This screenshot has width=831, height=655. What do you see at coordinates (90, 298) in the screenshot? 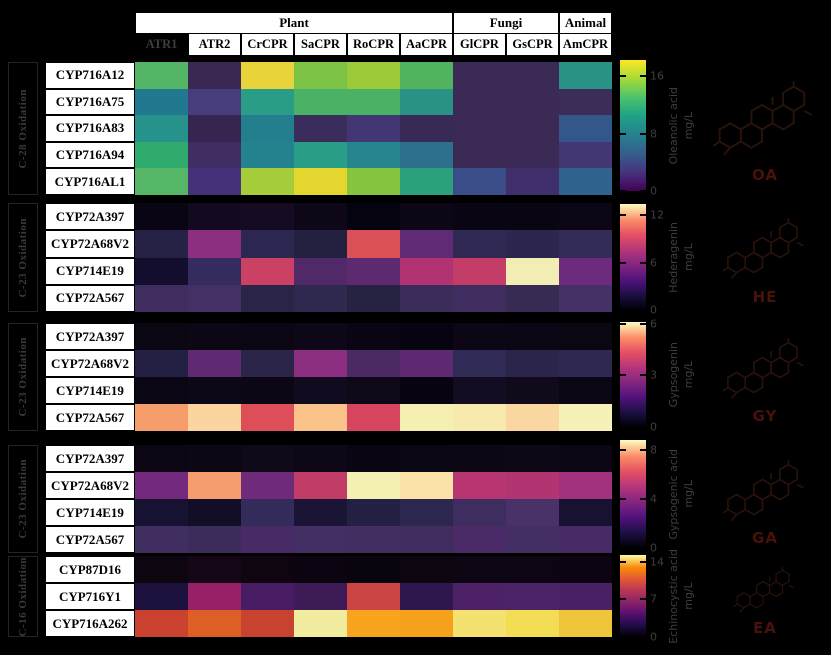
I see `row-label: CYP72A567` at bounding box center [90, 298].